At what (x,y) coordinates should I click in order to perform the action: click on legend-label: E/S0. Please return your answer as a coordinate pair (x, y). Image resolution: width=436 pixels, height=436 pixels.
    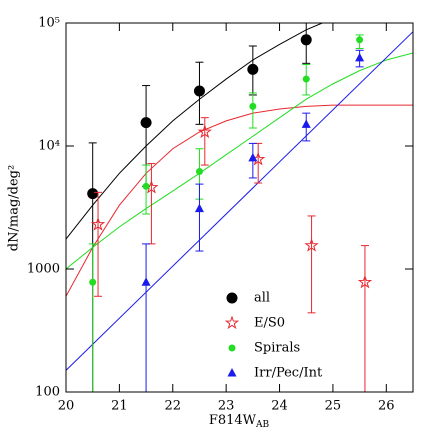
    Looking at the image, I should click on (269, 323).